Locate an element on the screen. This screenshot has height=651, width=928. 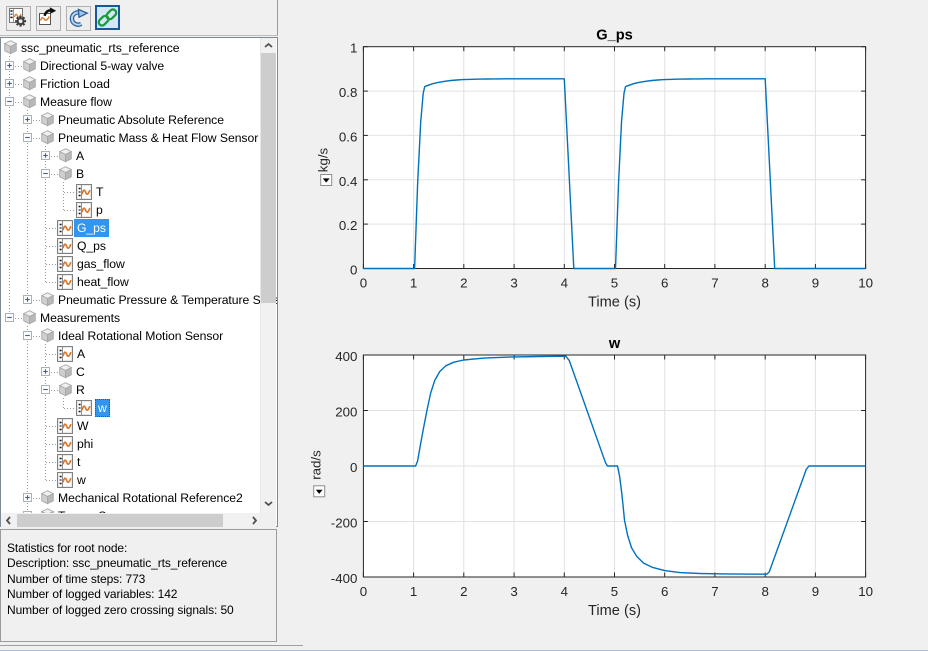
svg-text: 0.2 is located at coordinates (348, 225).